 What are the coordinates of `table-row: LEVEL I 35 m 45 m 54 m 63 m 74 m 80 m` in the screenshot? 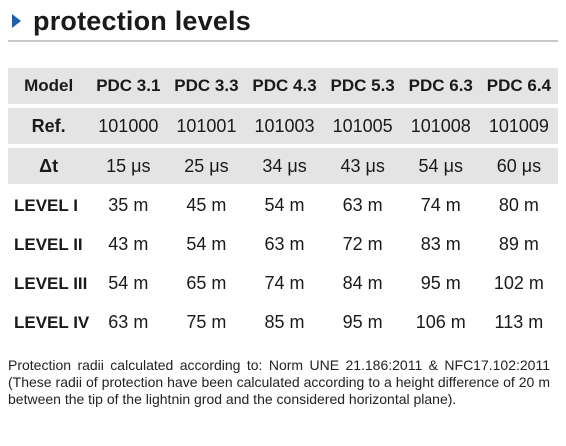 It's located at (283, 205).